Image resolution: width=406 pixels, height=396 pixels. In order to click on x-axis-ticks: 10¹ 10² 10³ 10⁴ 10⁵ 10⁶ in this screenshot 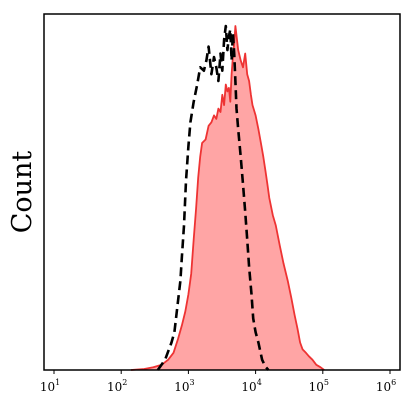, I will do `click(218, 382)`.